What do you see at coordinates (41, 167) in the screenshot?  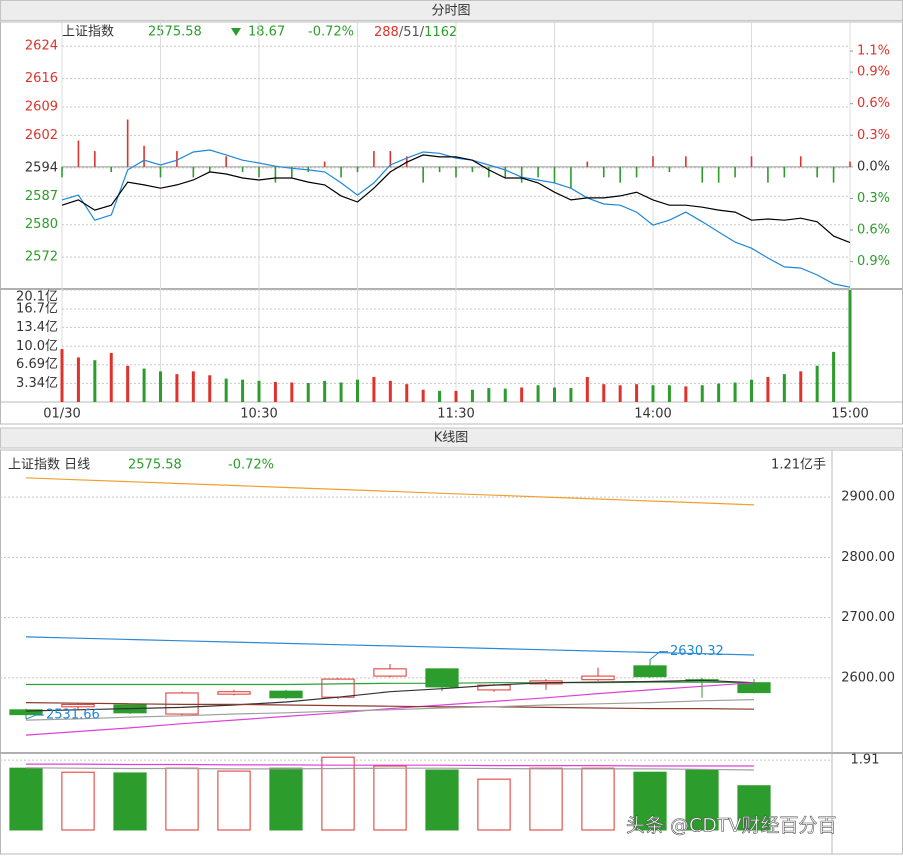 I see `y-tick-label: 2594` at bounding box center [41, 167].